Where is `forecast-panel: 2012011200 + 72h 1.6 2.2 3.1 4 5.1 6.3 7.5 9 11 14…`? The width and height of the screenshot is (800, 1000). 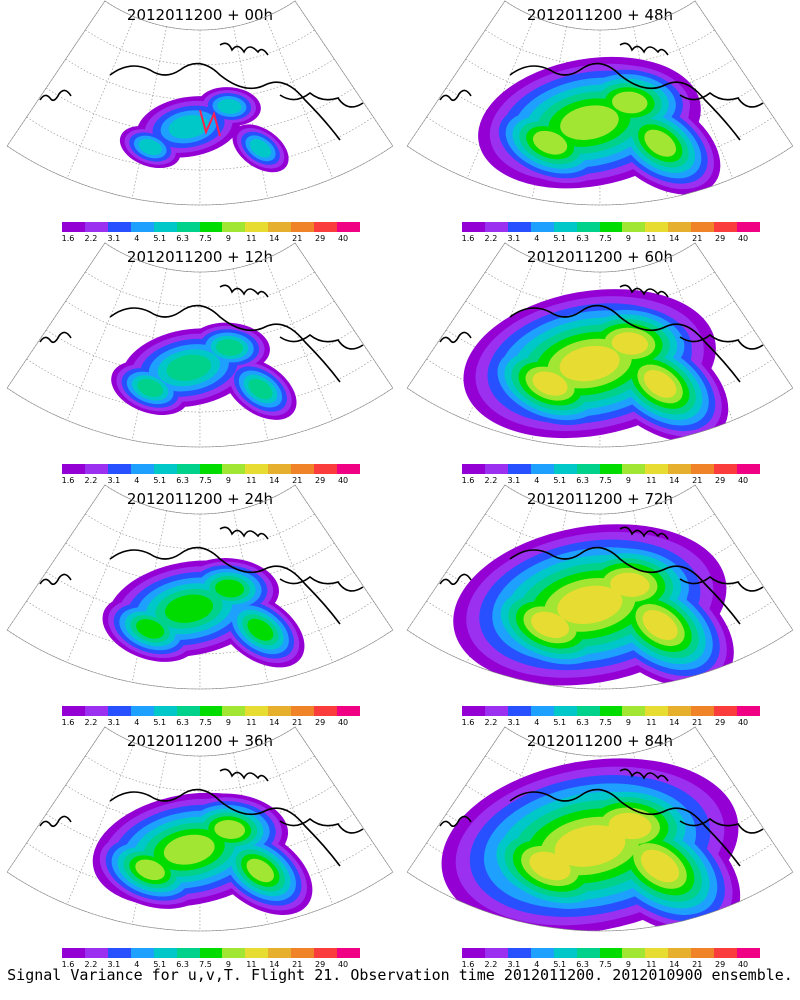 forecast-panel: 2012011200 + 72h 1.6 2.2 3.1 4 5.1 6.3 7.5 9 11 14… is located at coordinates (600, 606).